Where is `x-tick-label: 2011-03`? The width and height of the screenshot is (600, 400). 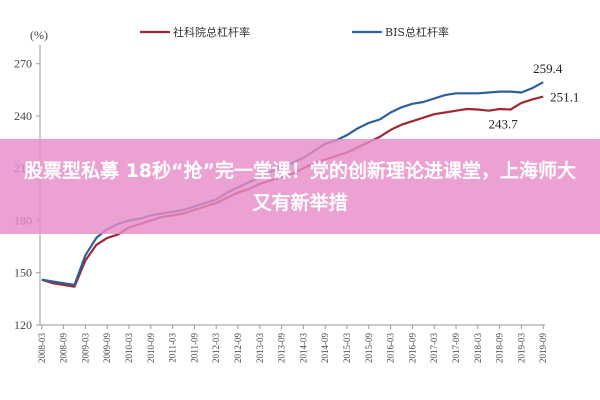
x-tick-label: 2011-03 is located at coordinates (173, 348).